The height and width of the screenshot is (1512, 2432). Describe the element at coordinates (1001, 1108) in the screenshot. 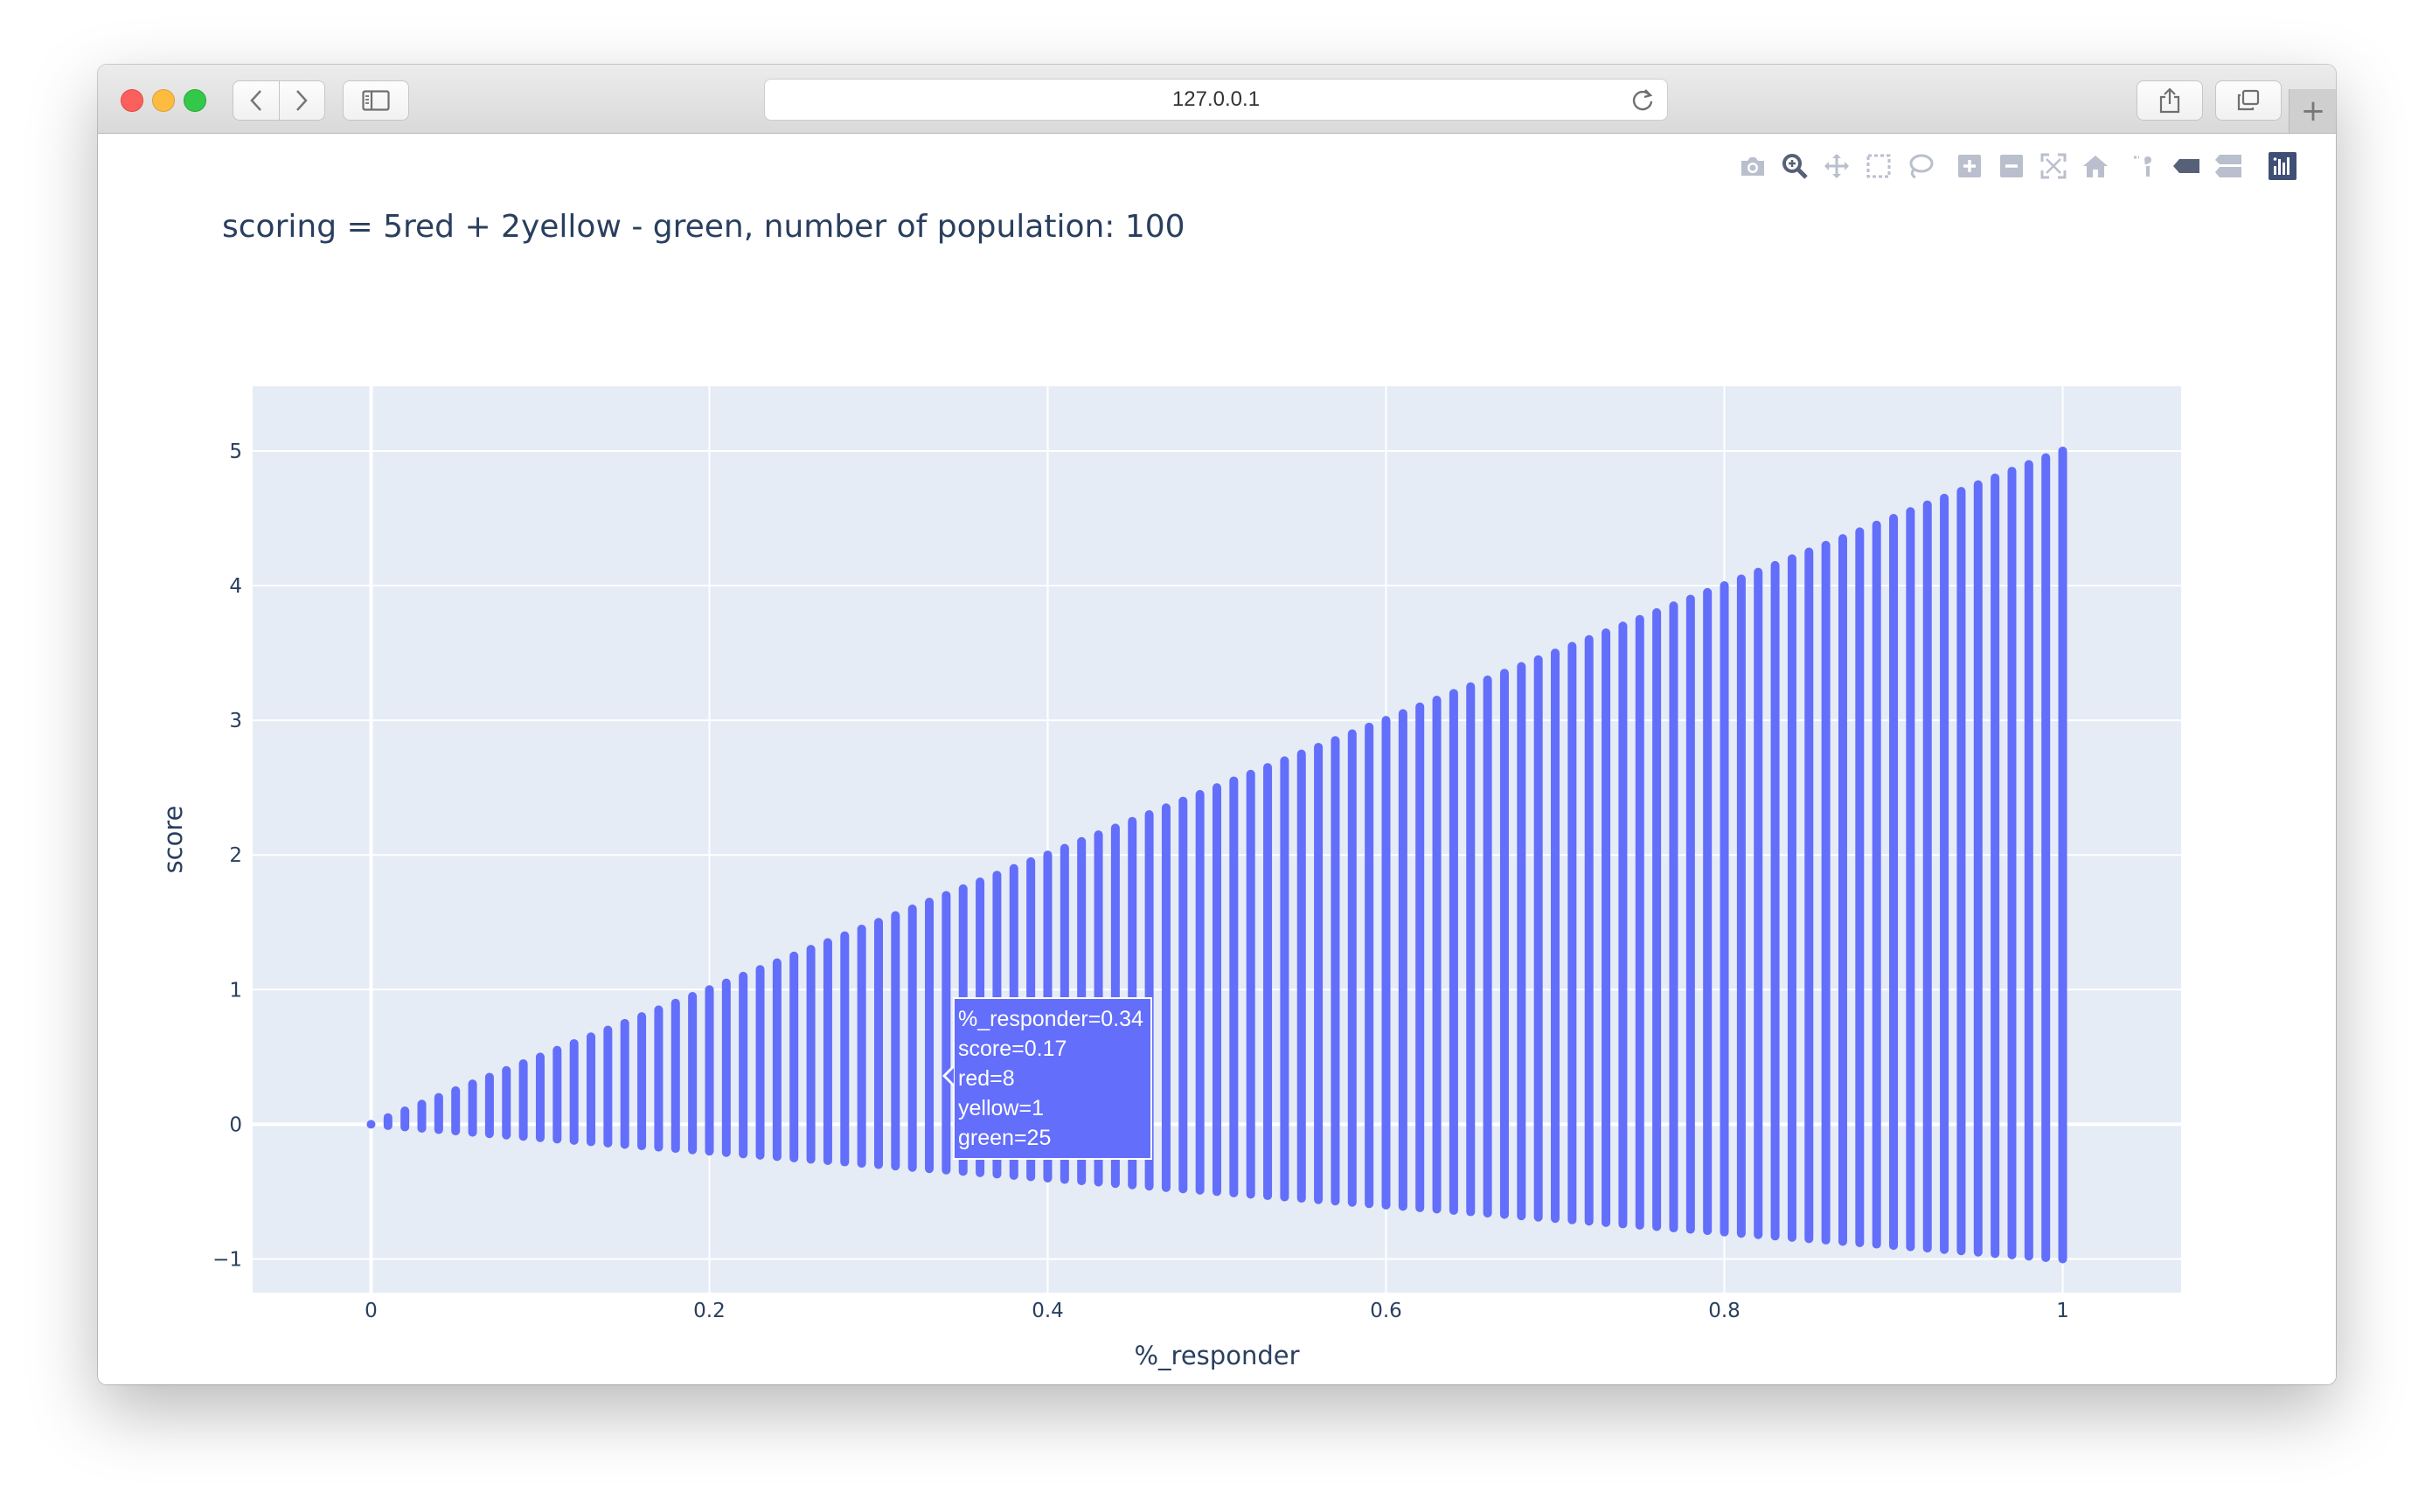

I see `tooltip-line: yellow=1` at that location.